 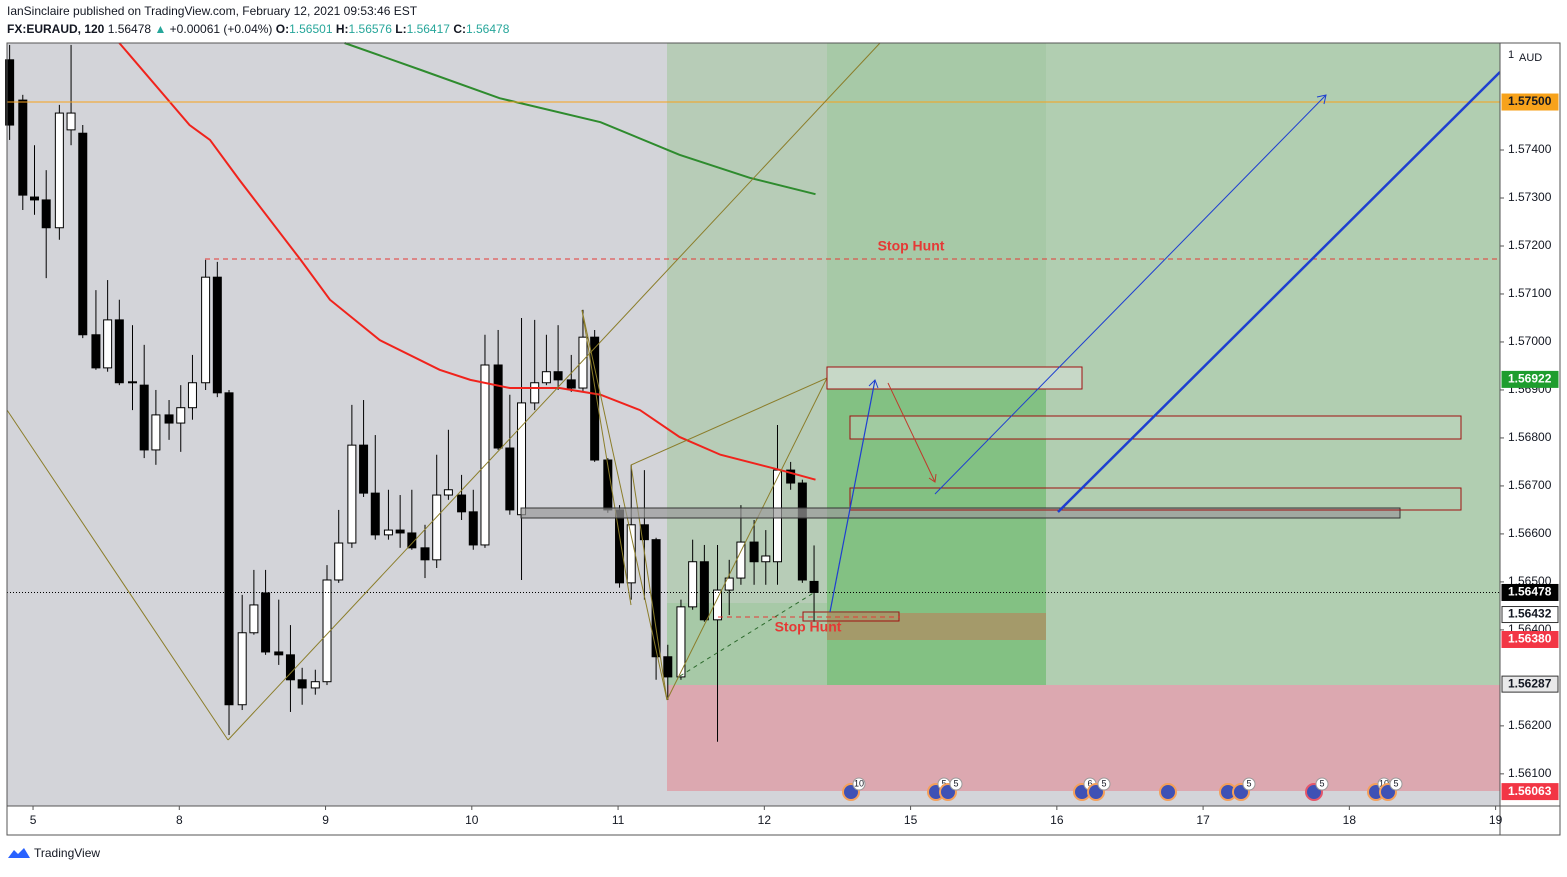 I want to click on price-tag-label: 1.57500, so click(x=1530, y=101).